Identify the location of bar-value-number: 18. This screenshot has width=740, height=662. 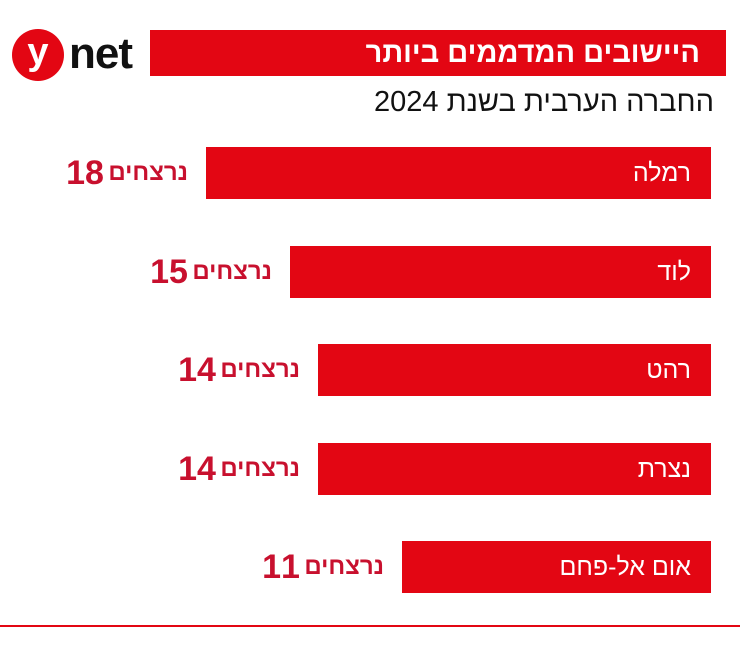
(85, 173).